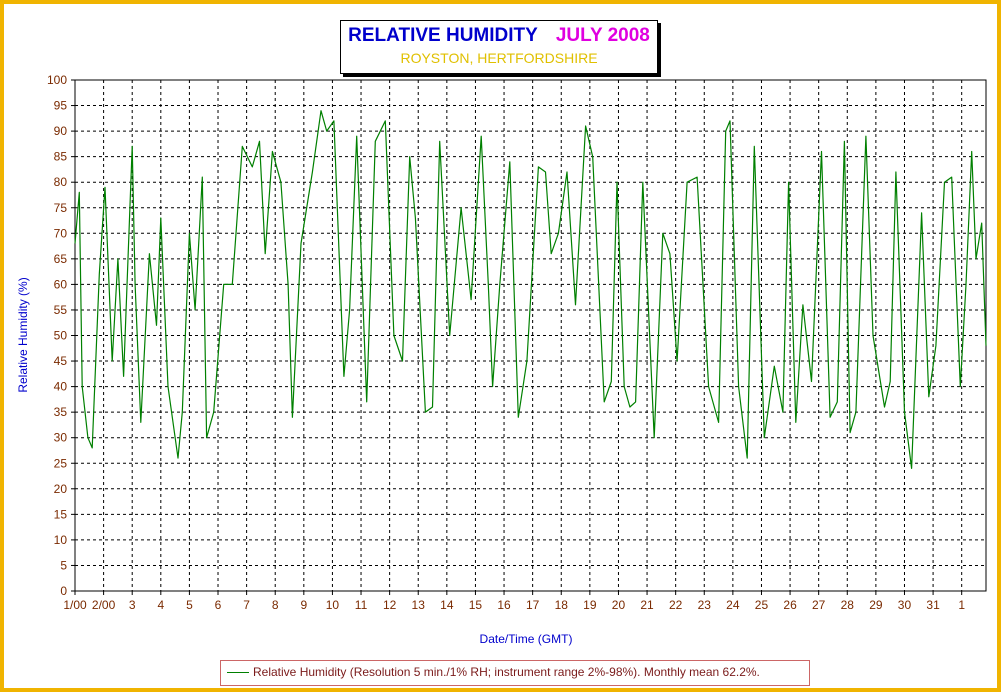 The height and width of the screenshot is (692, 1001). What do you see at coordinates (238, 672) in the screenshot?
I see `legend-swatch` at bounding box center [238, 672].